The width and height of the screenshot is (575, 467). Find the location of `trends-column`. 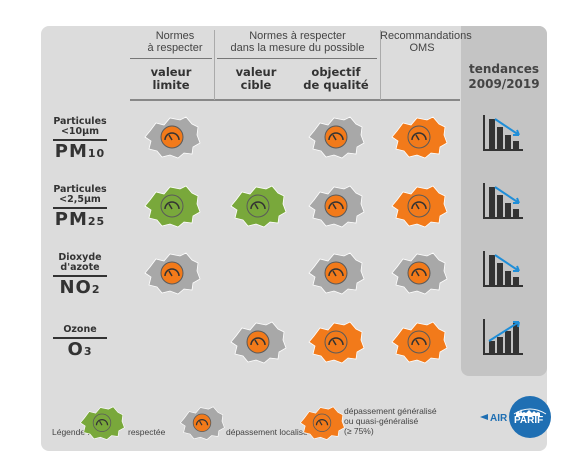

trends-column is located at coordinates (504, 201).